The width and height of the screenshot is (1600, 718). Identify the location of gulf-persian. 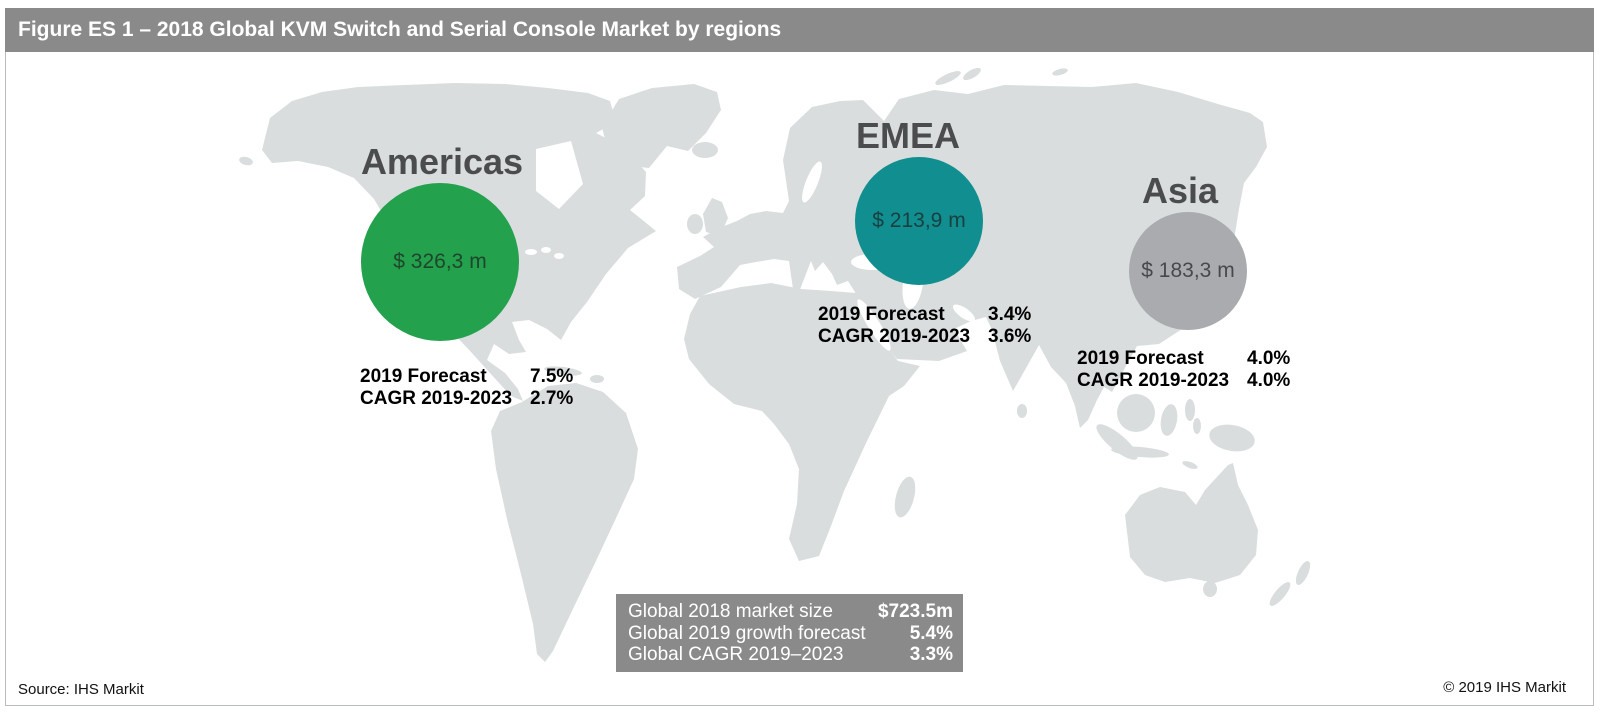
(964, 313).